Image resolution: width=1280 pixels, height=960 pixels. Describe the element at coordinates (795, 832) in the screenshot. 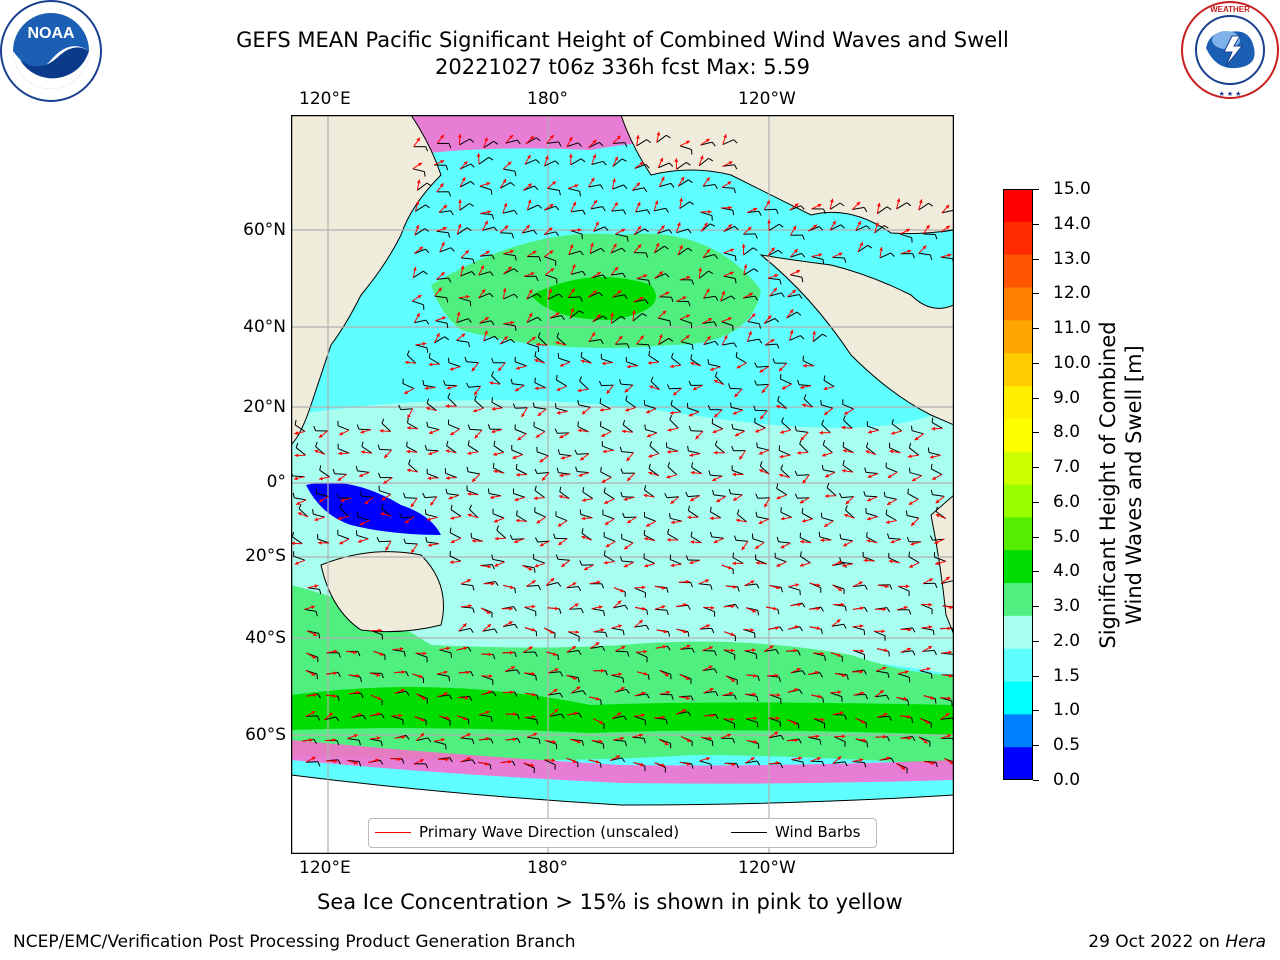

I see `legend-item-wind-barbs: Wind Barbs` at that location.